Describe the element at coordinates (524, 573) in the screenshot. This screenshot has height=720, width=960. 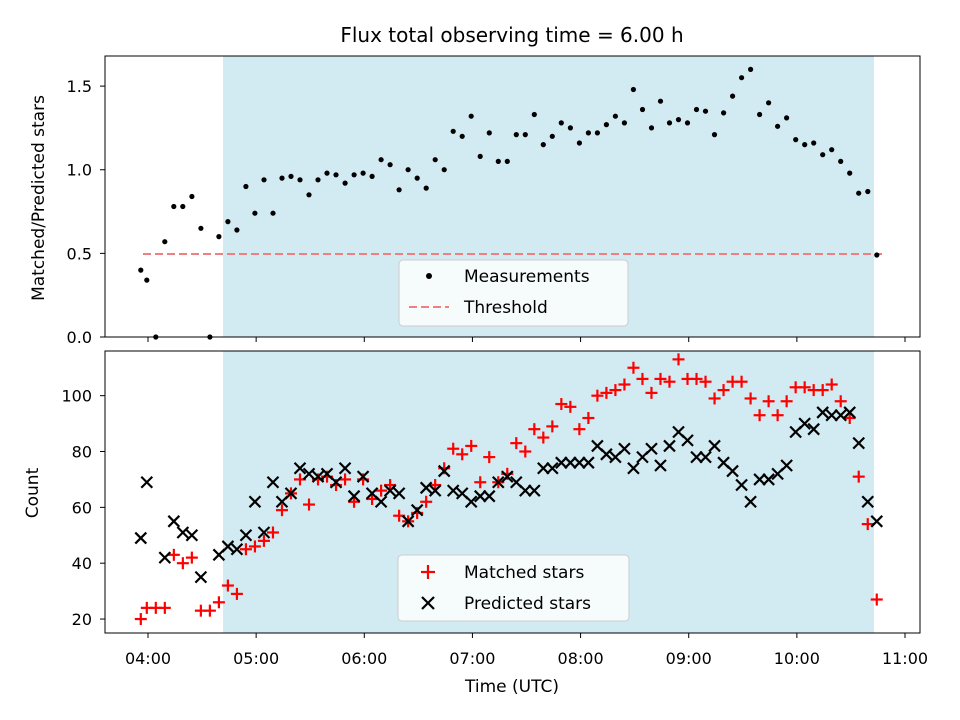
I see `legend-label-matched: Matched stars` at that location.